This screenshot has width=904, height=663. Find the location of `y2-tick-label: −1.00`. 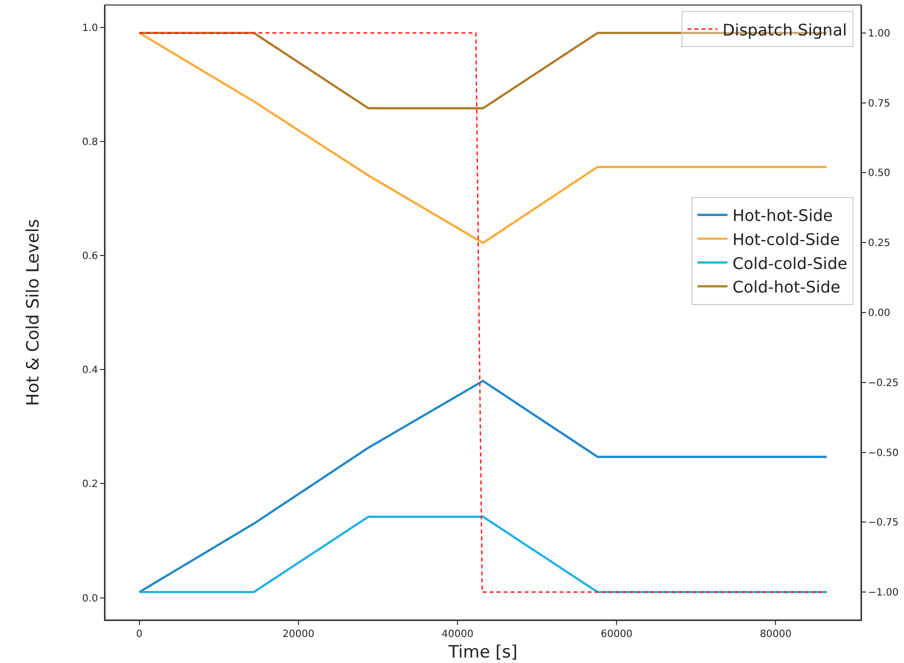

y2-tick-label: −1.00 is located at coordinates (883, 593).